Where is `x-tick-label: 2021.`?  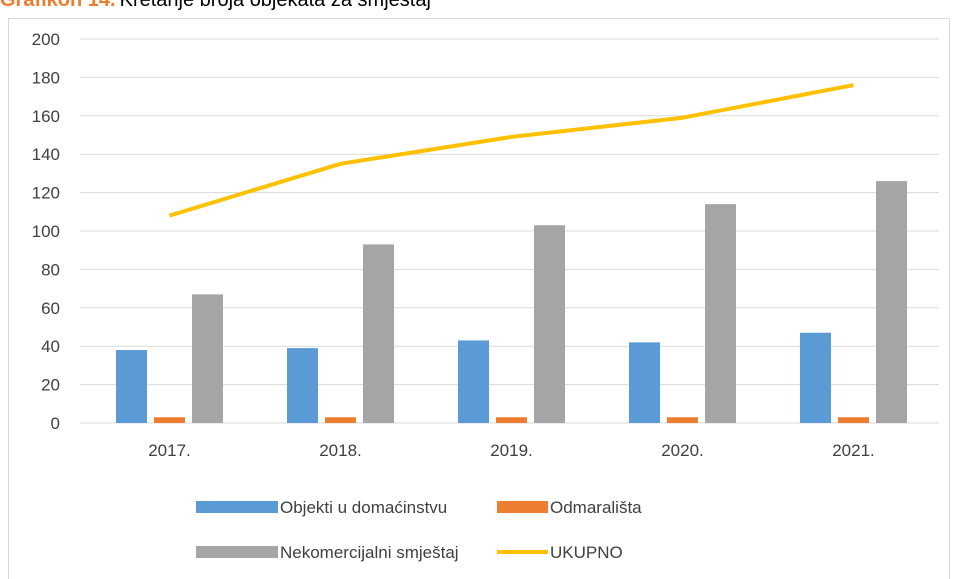 x-tick-label: 2021. is located at coordinates (853, 450).